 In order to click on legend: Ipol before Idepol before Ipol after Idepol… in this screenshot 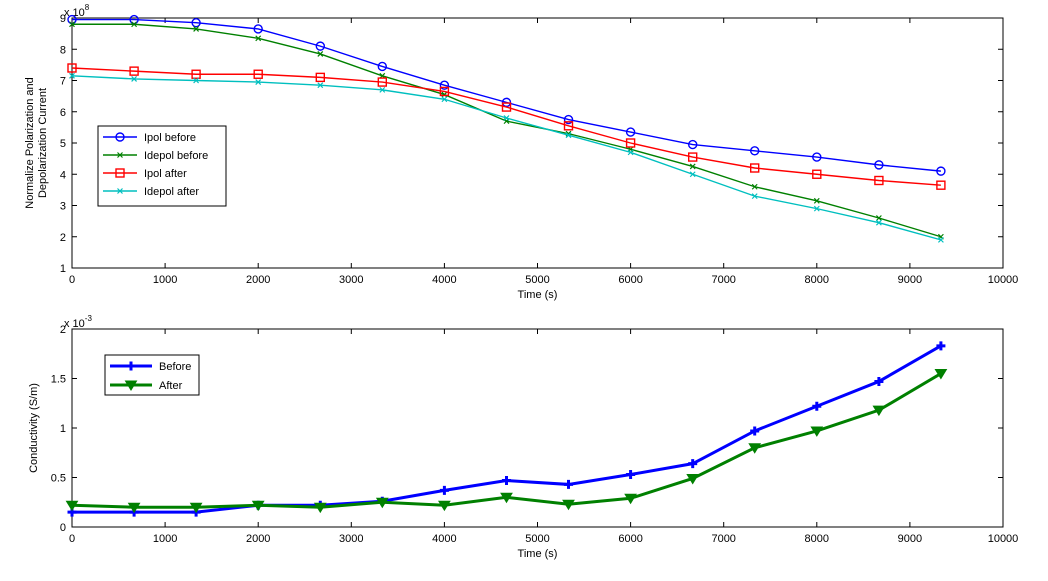, I will do `click(162, 166)`.